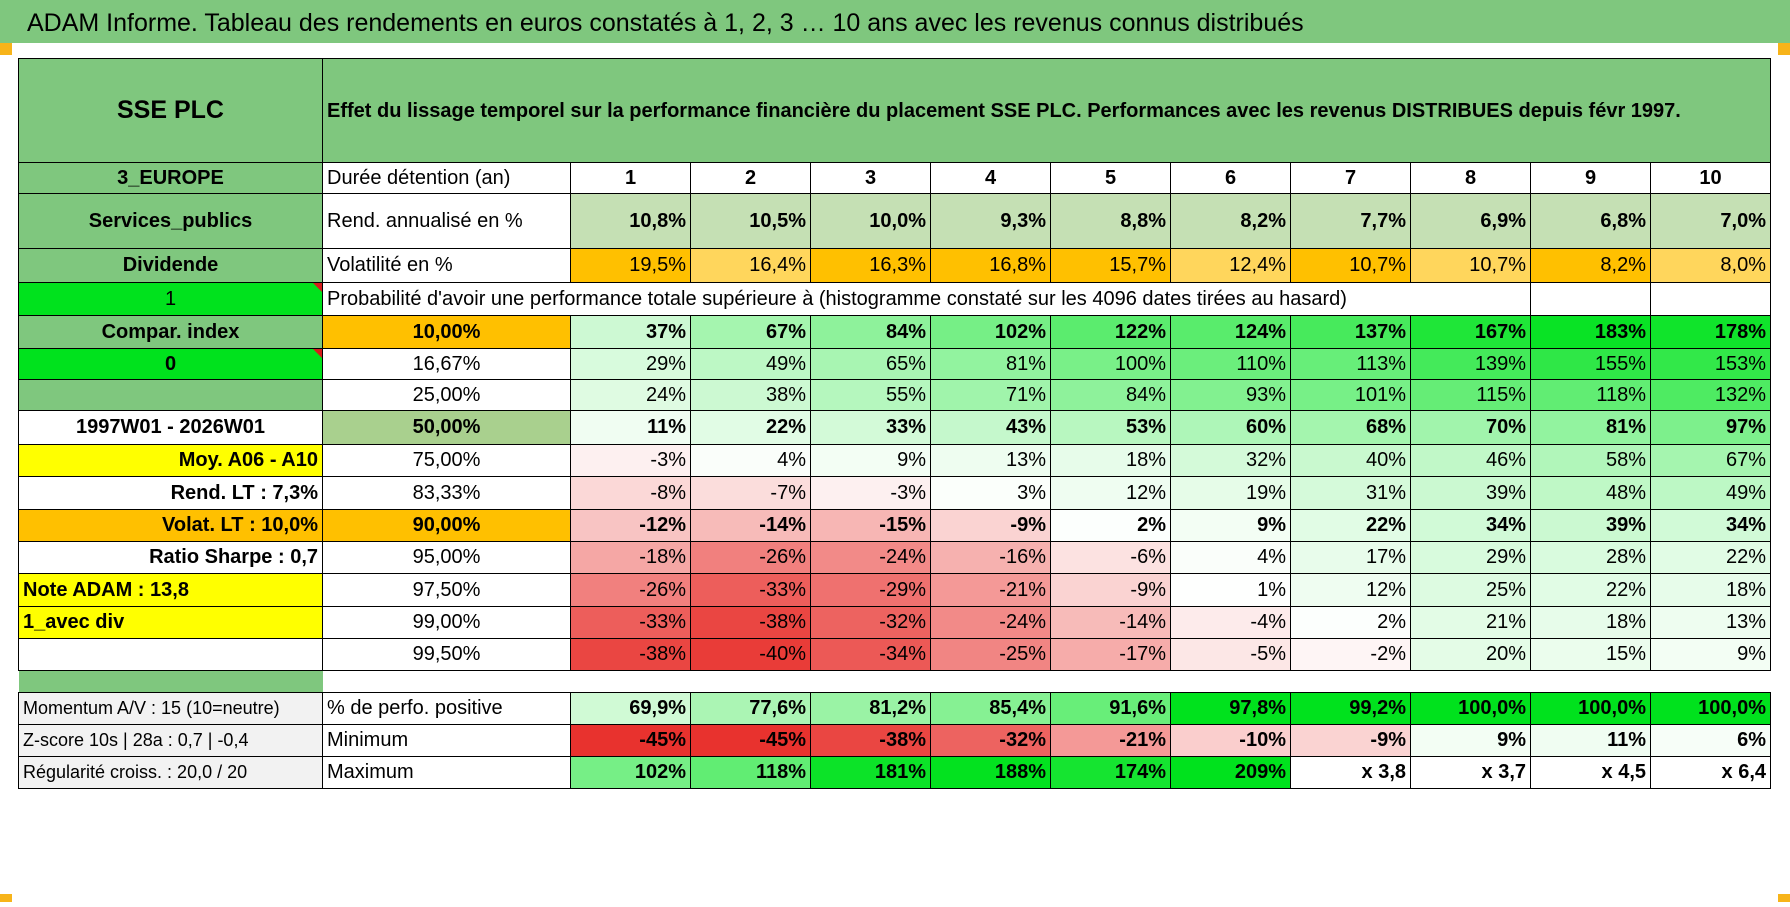 This screenshot has width=1790, height=907. What do you see at coordinates (1350, 772) in the screenshot?
I see `maximum-cell: x 3,8` at bounding box center [1350, 772].